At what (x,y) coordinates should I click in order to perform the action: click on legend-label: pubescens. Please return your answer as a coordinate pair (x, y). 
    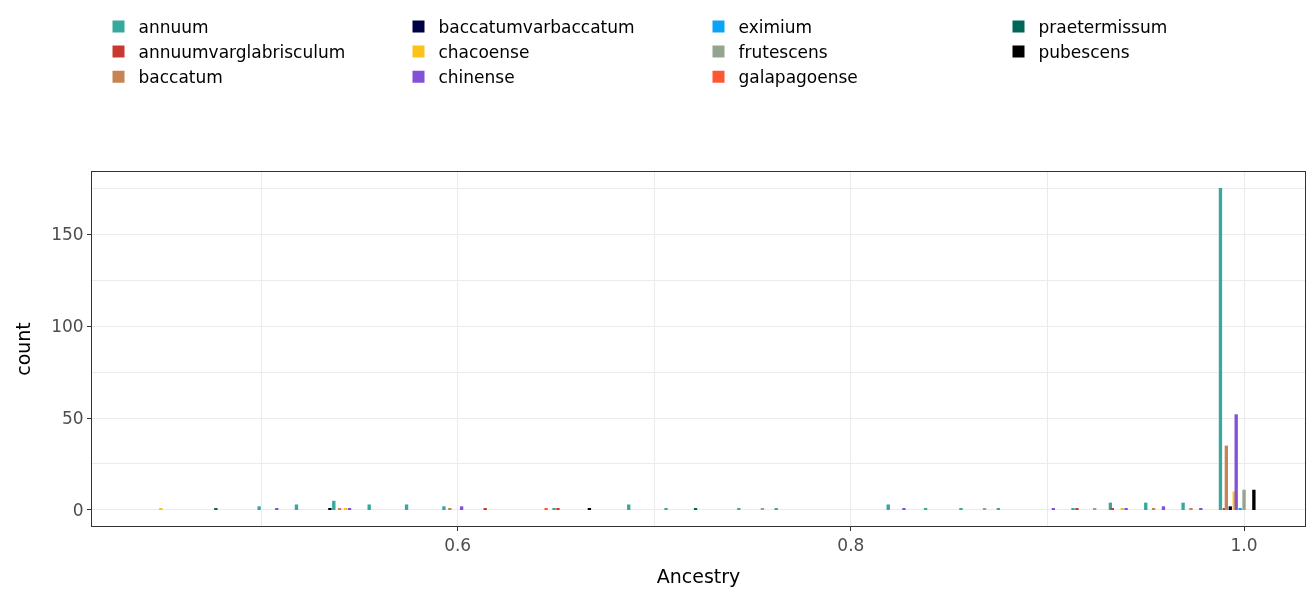
    Looking at the image, I should click on (1084, 52).